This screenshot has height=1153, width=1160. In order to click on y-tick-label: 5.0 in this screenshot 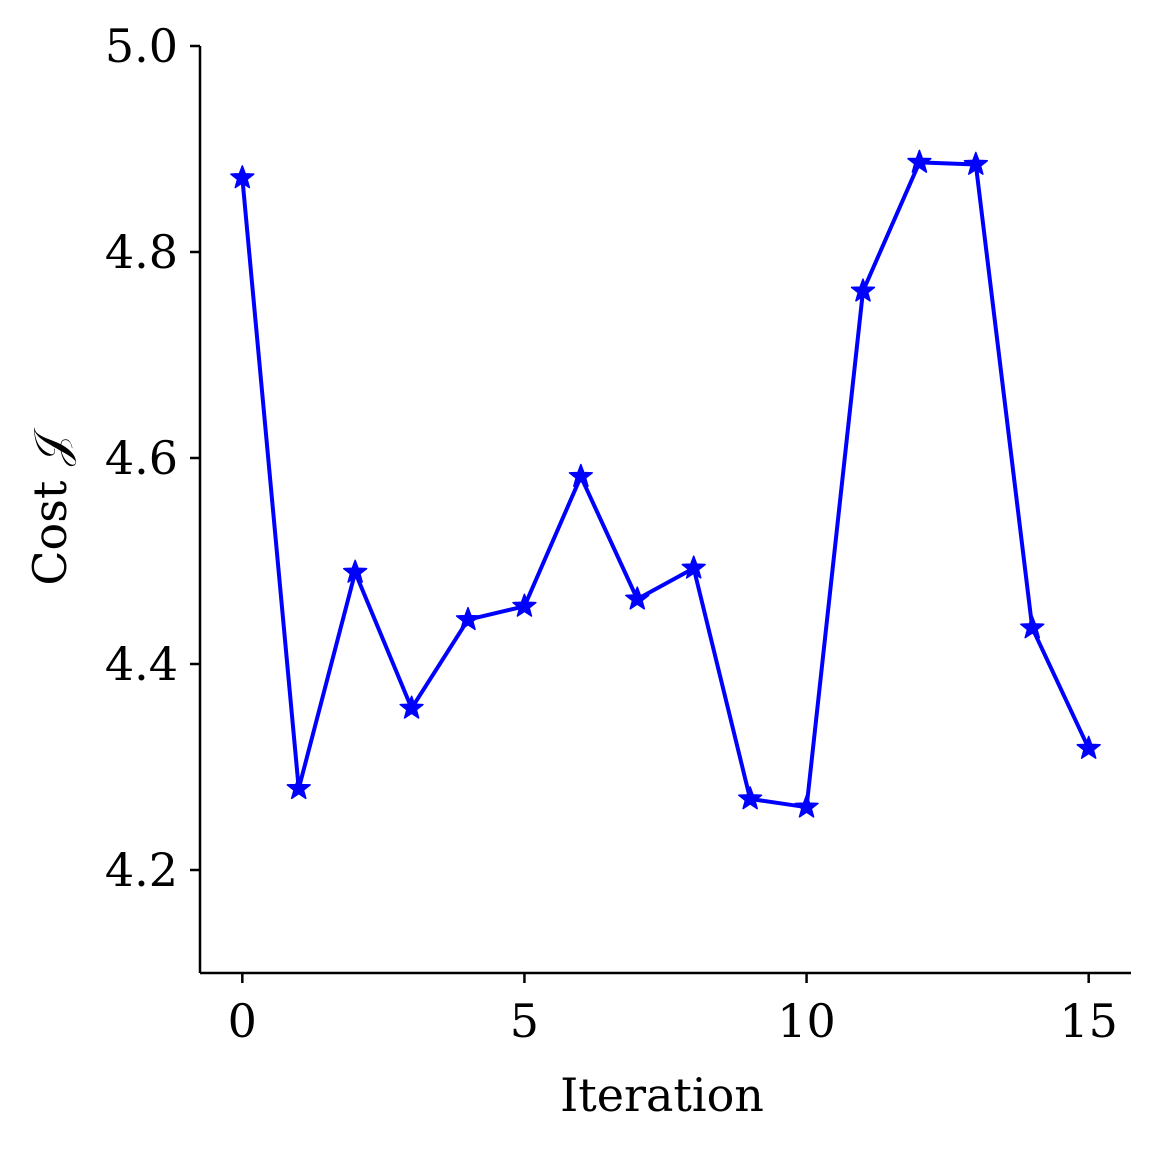, I will do `click(141, 46)`.